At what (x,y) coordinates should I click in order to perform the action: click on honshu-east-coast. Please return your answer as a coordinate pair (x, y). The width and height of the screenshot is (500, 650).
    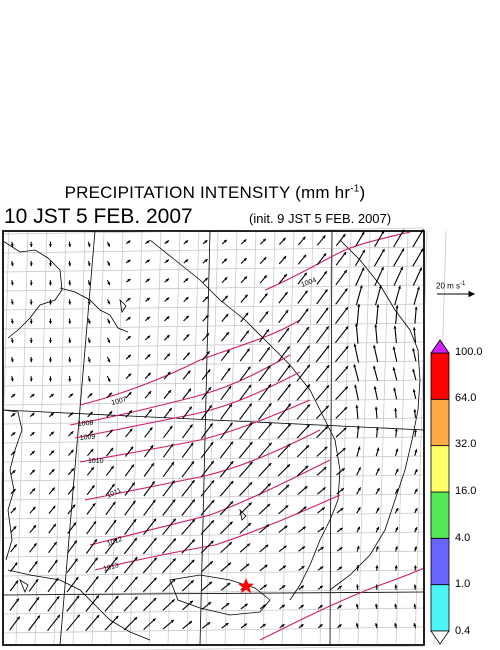
    Looking at the image, I should click on (375, 415).